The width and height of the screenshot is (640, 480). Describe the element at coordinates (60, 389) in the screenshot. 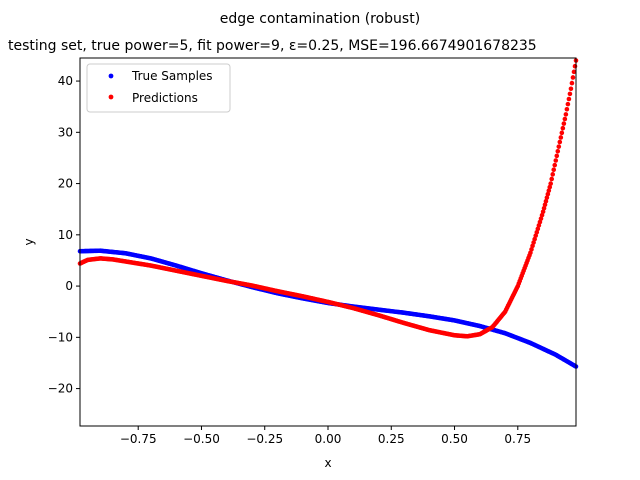

I see `y-tick-label: −20` at that location.